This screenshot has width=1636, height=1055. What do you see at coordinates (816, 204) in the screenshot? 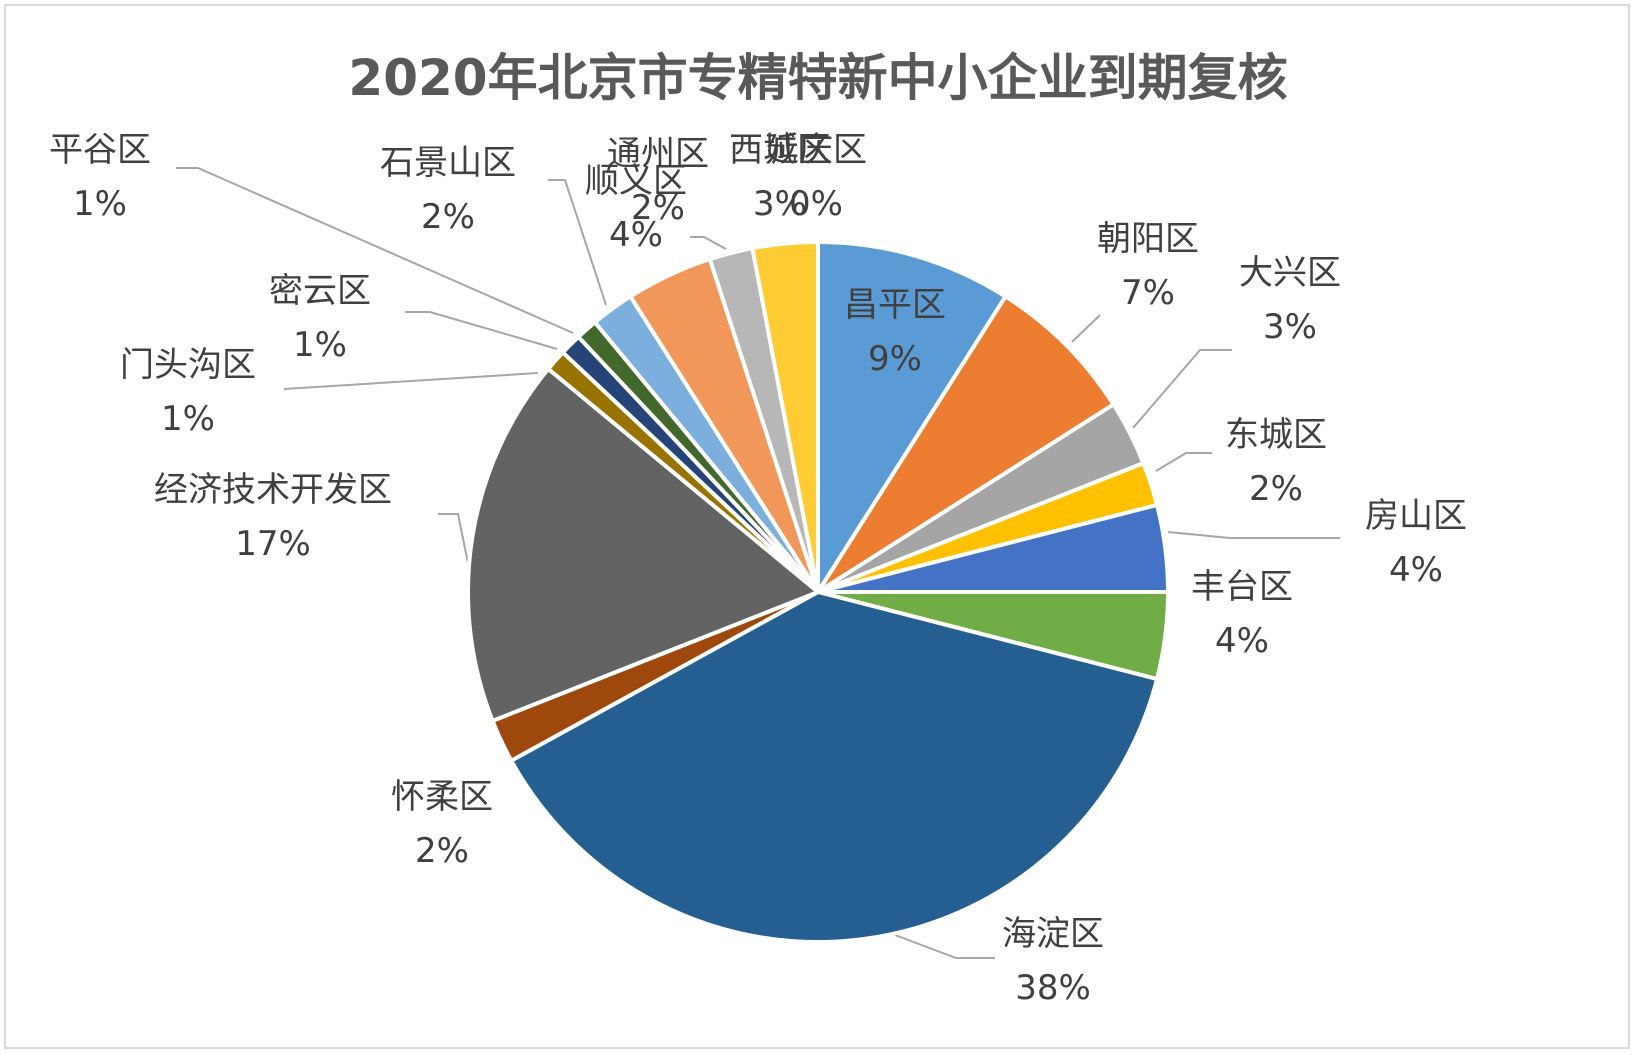
I see `slice-value-label: 0%` at bounding box center [816, 204].